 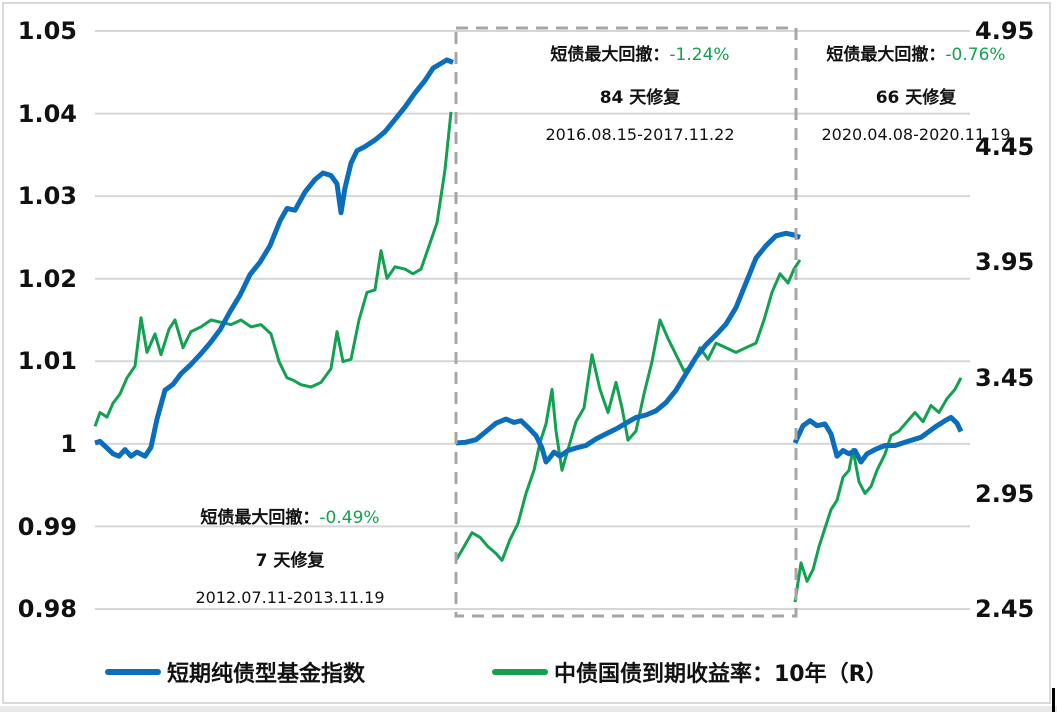 I want to click on bottom-border, so click(x=528, y=709).